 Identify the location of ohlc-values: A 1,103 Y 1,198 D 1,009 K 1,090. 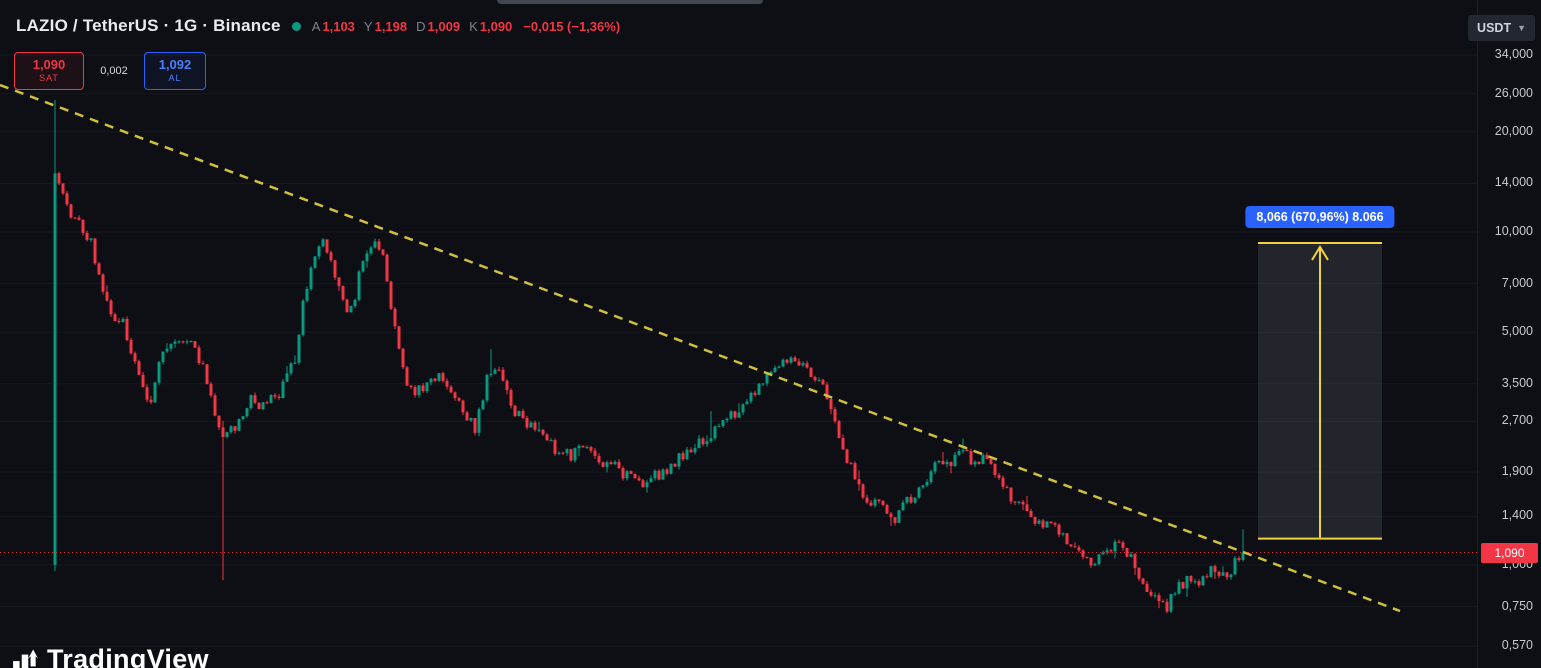
(412, 26).